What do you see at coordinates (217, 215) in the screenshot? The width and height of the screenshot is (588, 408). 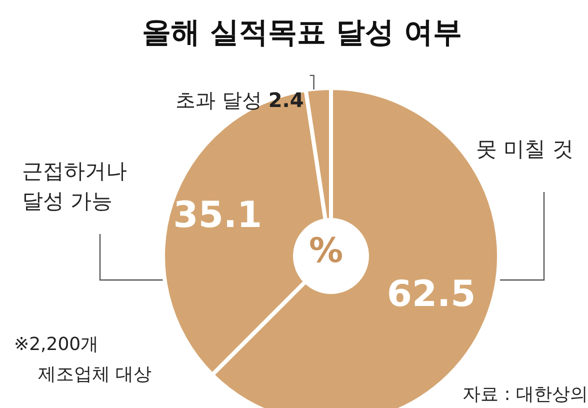 I see `data-label: 35.1` at bounding box center [217, 215].